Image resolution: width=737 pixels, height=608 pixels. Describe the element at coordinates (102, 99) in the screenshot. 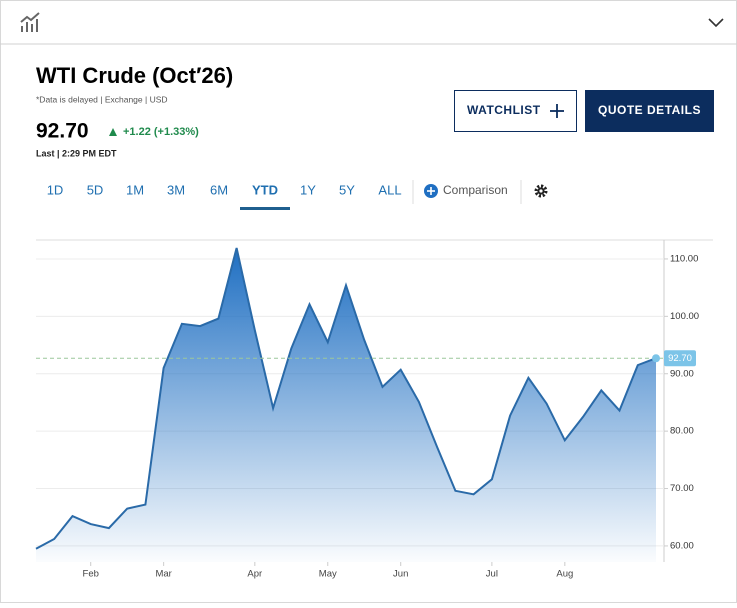

I see `note: *Data is delayed | Exchange | USD` at that location.